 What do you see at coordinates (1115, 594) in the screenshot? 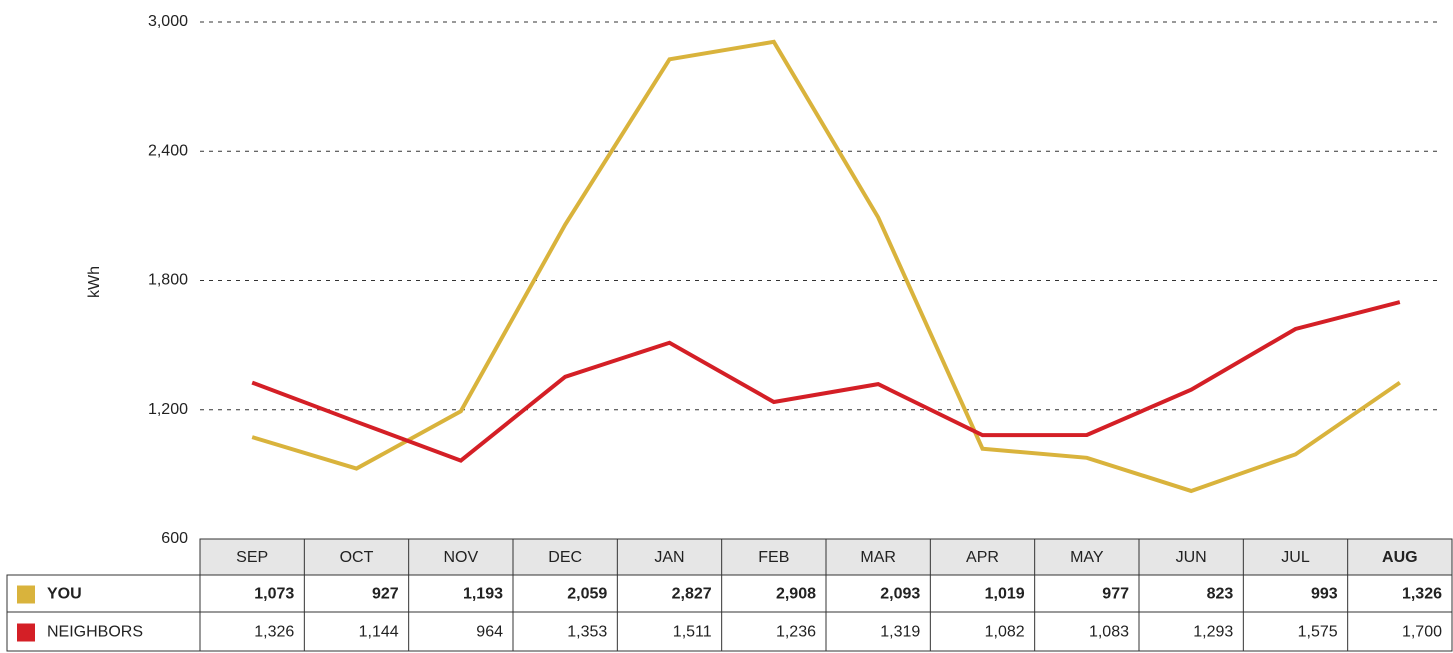
I see `table-value: 977` at bounding box center [1115, 594].